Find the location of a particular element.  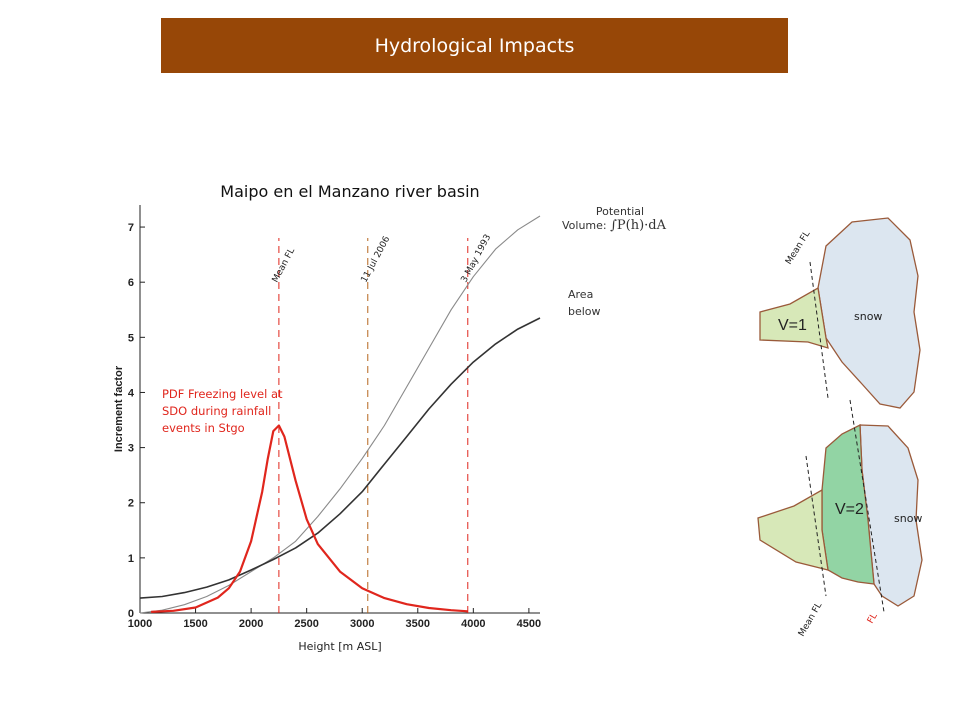

chart-title: Maipo en el Manzano river basin is located at coordinates (350, 191).